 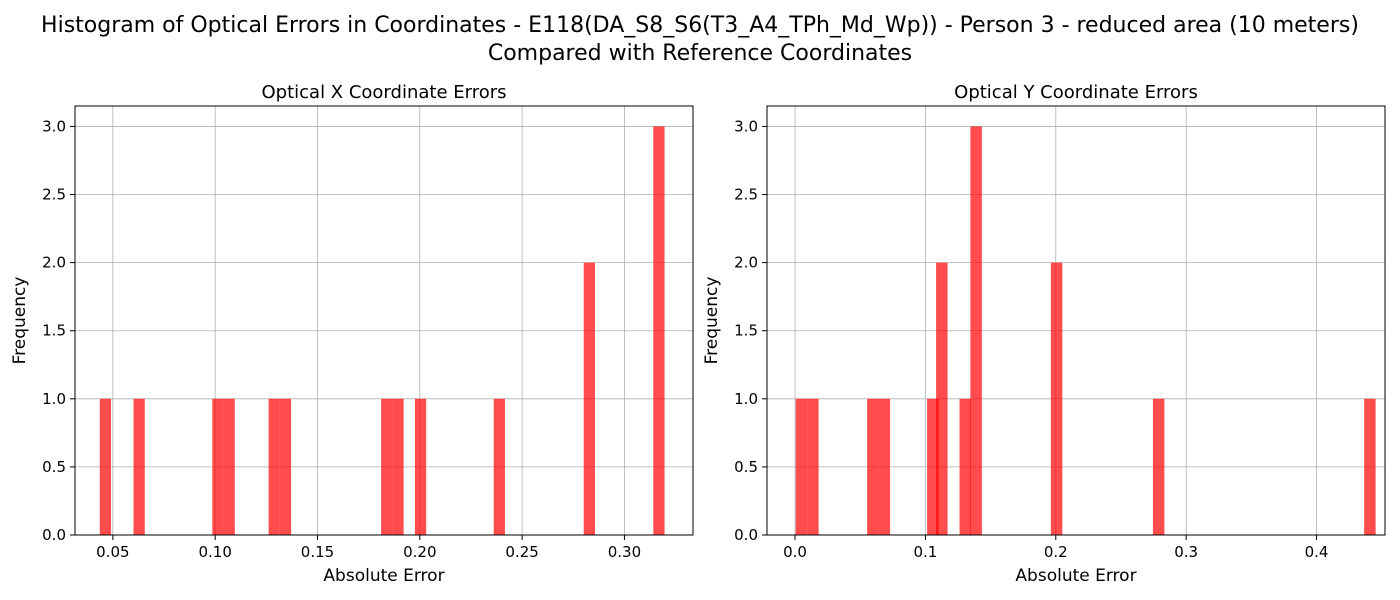 What do you see at coordinates (521, 552) in the screenshot?
I see `x-tick-label: 0.25` at bounding box center [521, 552].